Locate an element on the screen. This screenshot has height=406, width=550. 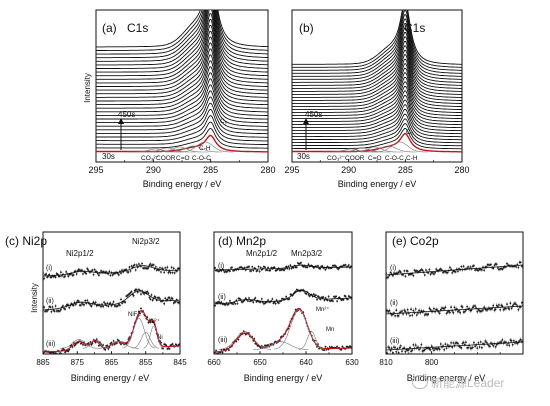
panel-e-frame is located at coordinates (454, 293).